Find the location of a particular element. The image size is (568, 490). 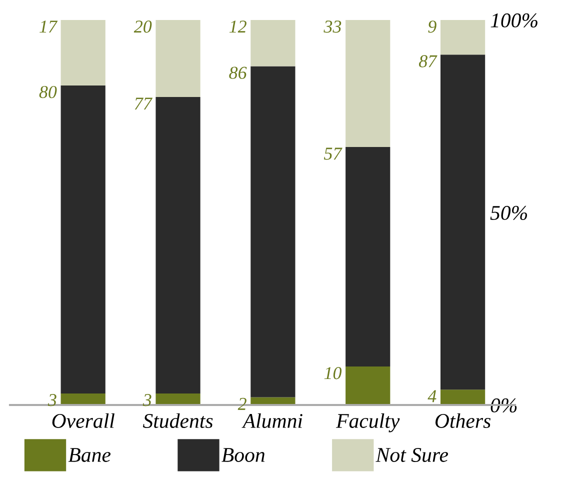

legend-label: Bane is located at coordinates (89, 455).